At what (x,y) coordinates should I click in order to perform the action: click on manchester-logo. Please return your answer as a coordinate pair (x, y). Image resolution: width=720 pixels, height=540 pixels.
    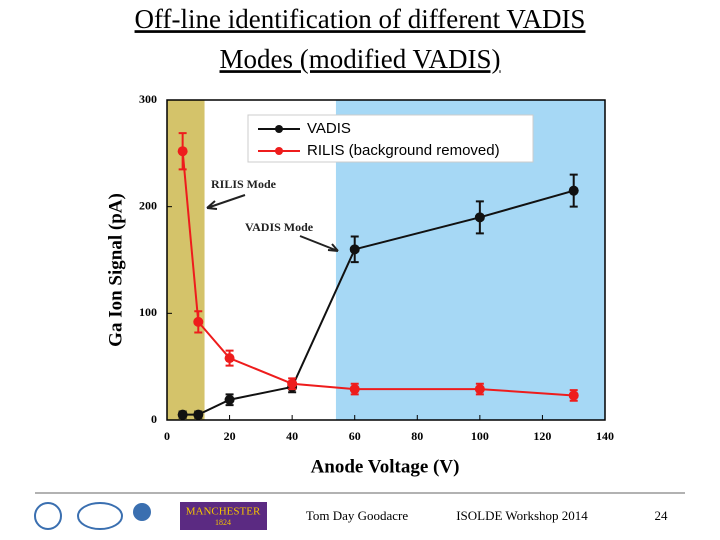
    Looking at the image, I should click on (223, 516).